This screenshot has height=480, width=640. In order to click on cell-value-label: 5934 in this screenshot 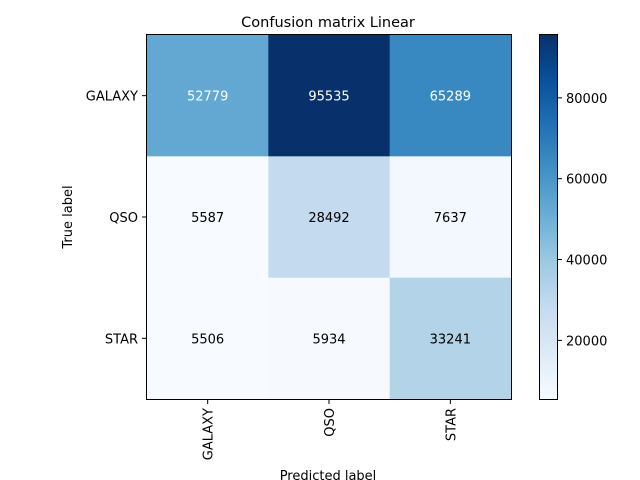, I will do `click(328, 339)`.